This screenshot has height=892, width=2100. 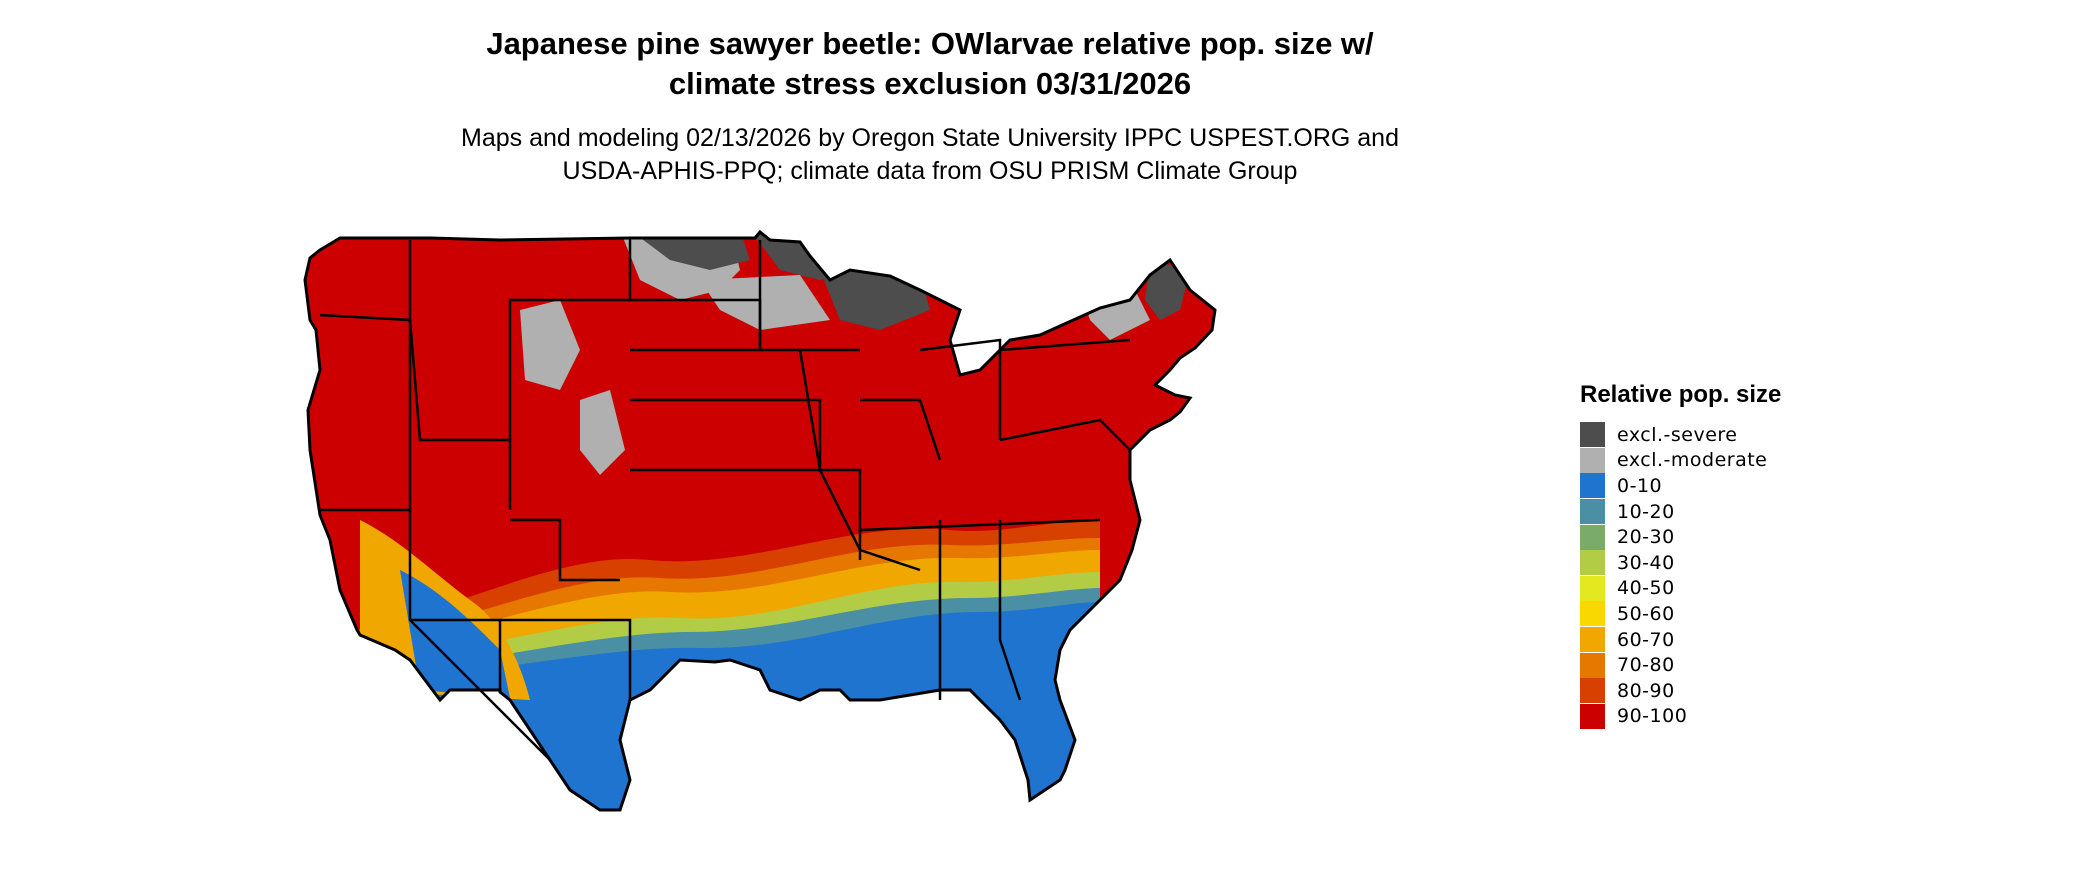 I want to click on legend-title: Relative pop. size, so click(x=1681, y=394).